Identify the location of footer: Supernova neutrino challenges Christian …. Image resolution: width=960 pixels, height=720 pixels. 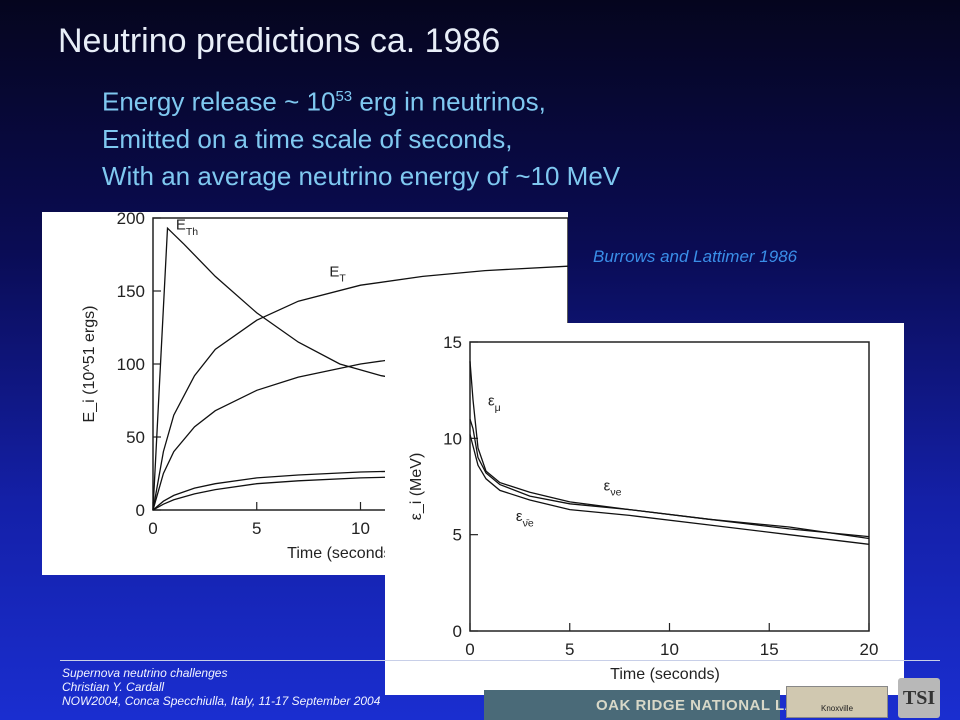
(221, 687).